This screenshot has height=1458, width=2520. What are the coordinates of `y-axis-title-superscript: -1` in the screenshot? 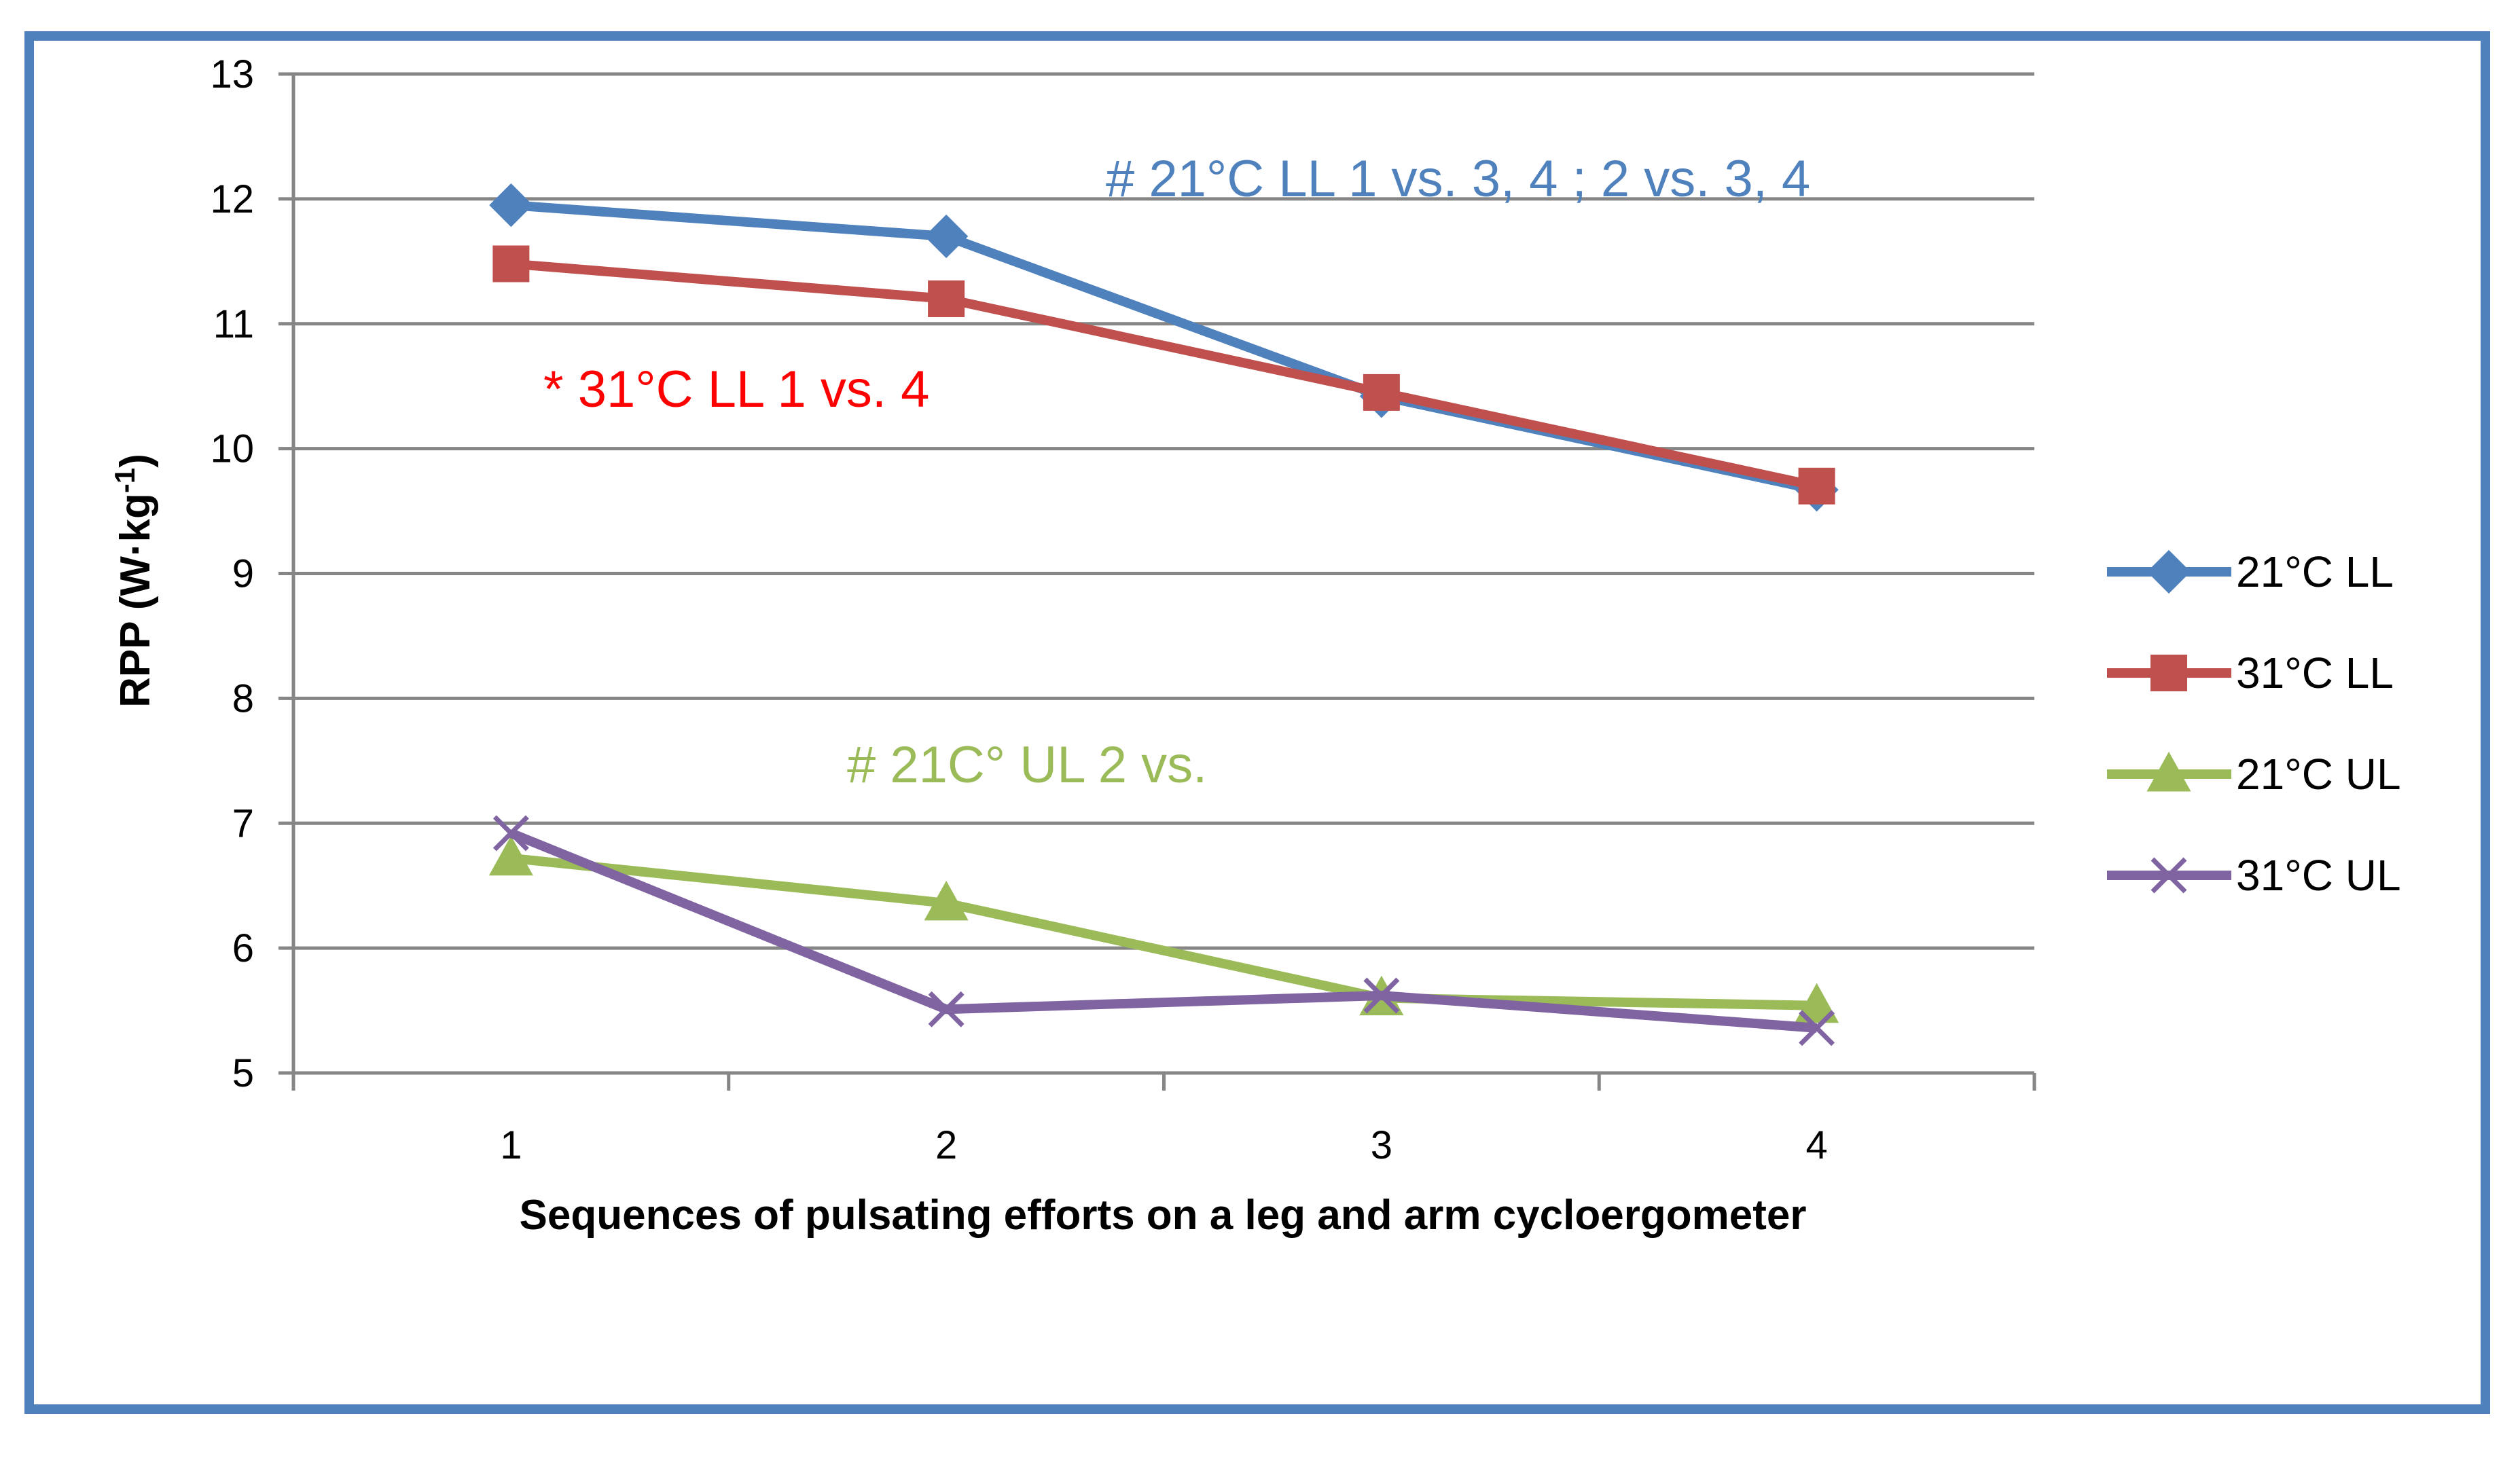 It's located at (125, 480).